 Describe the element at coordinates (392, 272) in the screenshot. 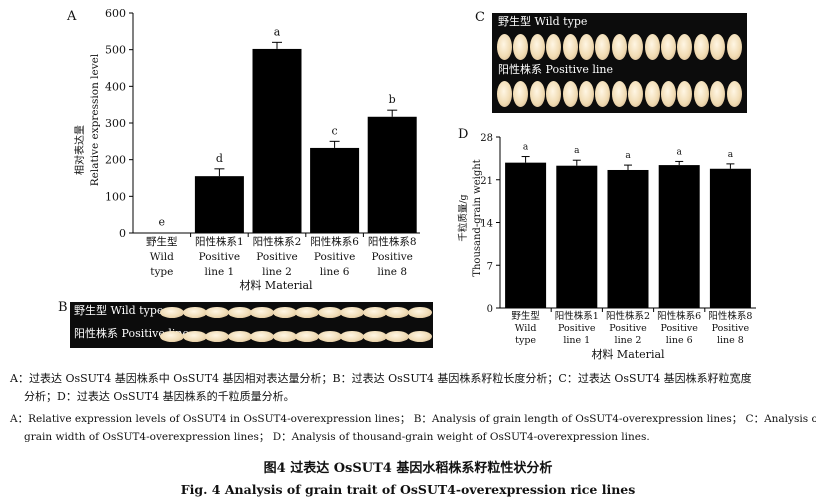

I see `panel-a-category-label: line 8` at that location.